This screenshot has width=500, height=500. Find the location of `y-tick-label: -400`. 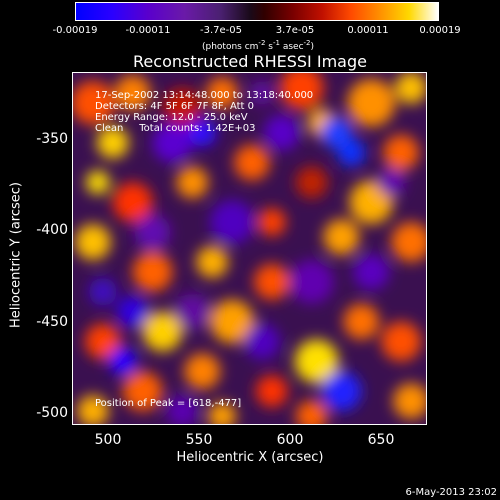

y-tick-label: -400 is located at coordinates (52, 230).